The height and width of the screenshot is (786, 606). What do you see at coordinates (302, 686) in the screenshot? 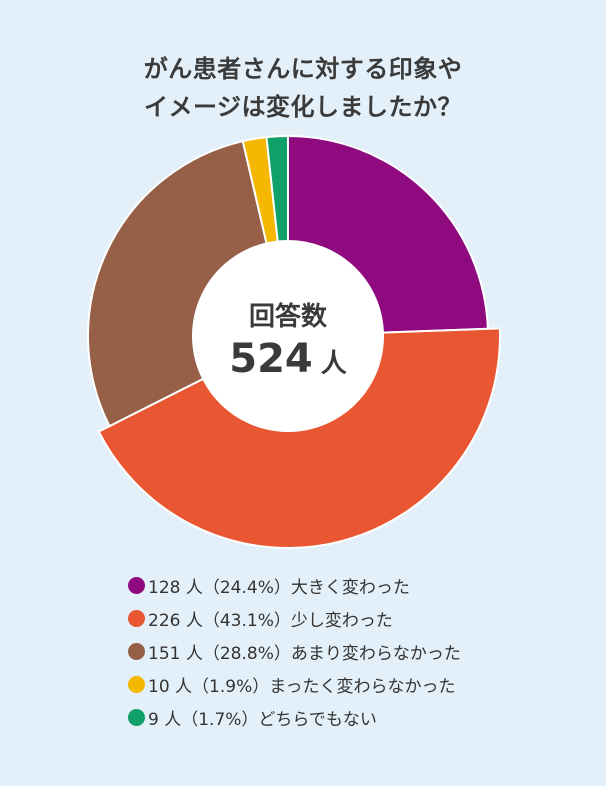
I see `legend-label: 10 人（1.9%）まったく変わらなかった` at bounding box center [302, 686].